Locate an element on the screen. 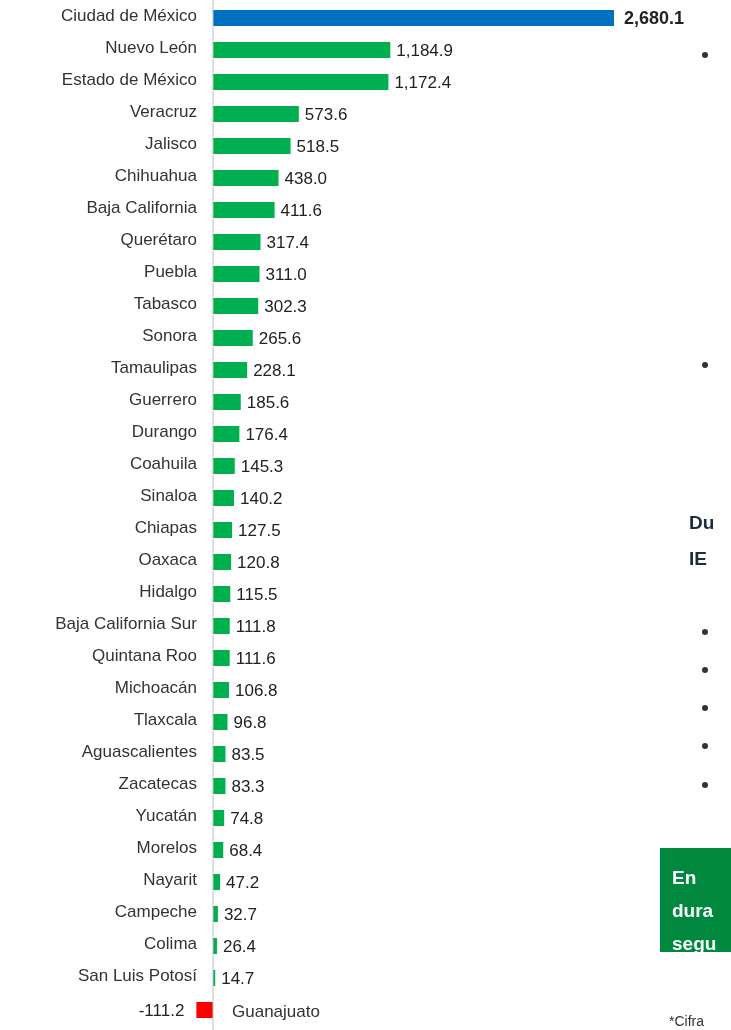  y-tick-label: Guanajuato is located at coordinates (276, 1011).